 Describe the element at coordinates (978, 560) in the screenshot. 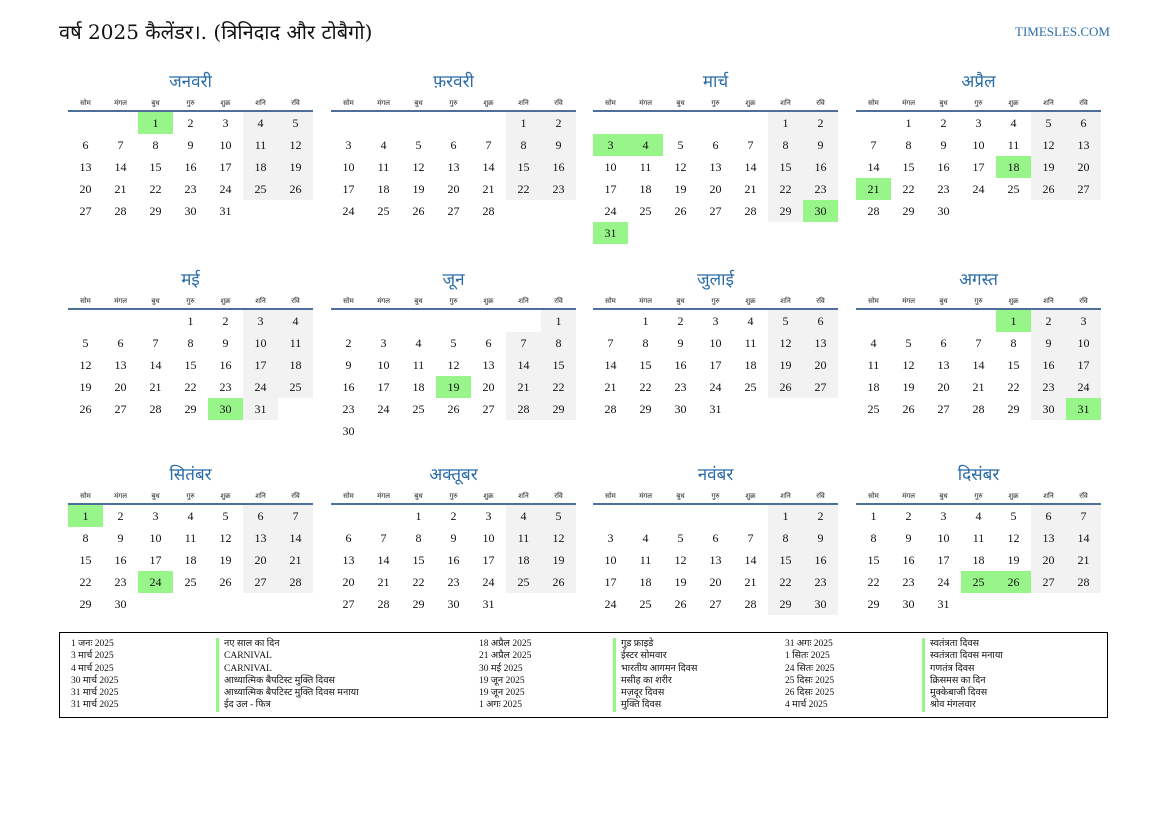

I see `day-cell: 18` at that location.